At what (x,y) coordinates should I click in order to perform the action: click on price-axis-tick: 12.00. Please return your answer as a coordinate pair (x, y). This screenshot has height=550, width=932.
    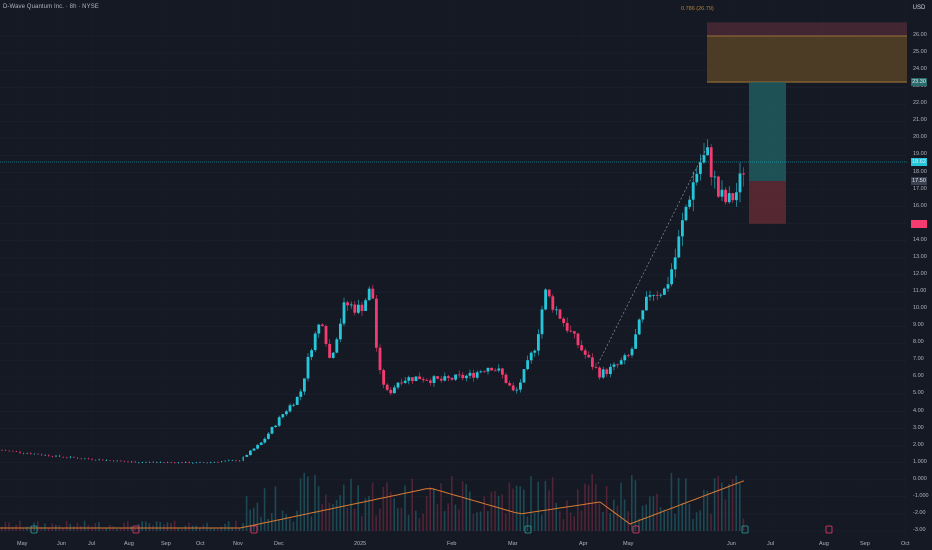
    Looking at the image, I should click on (920, 273).